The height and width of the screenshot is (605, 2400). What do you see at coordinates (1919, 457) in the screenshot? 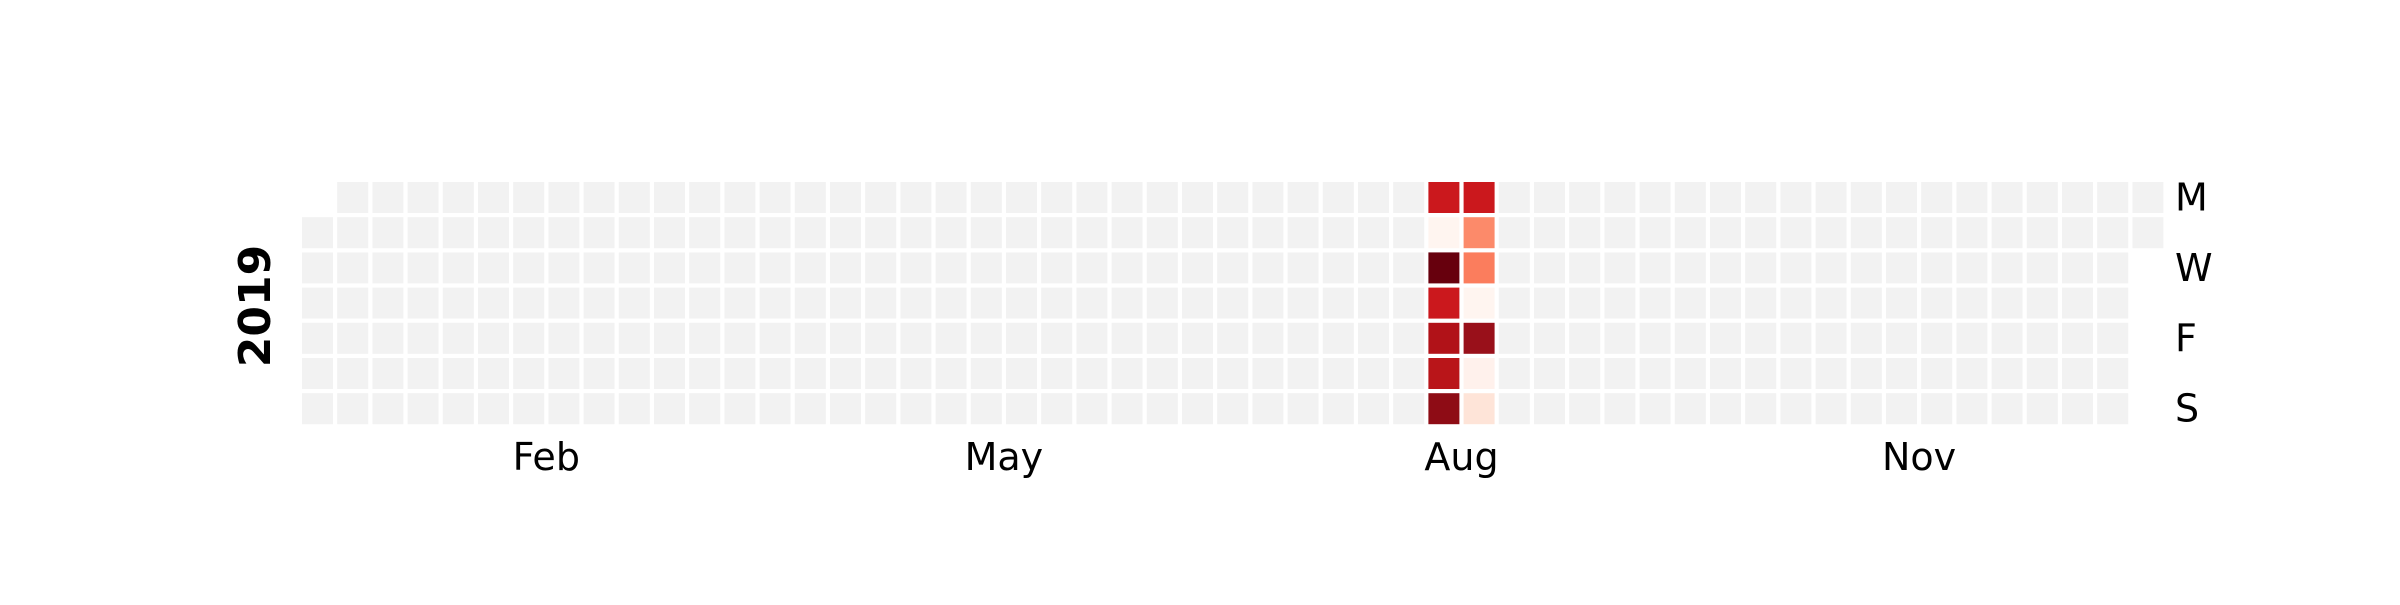
I see `month-label: Nov` at bounding box center [1919, 457].